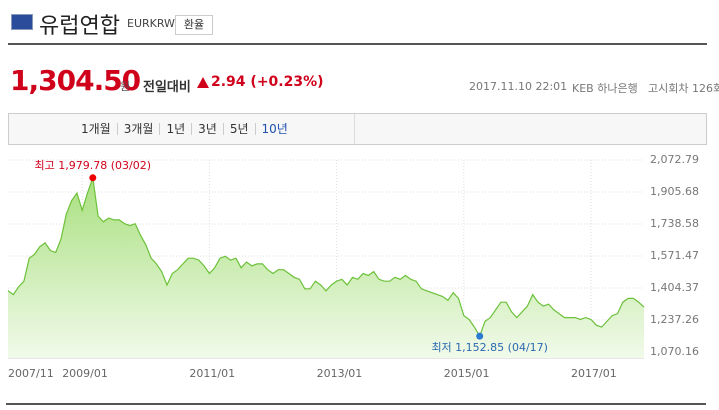  I want to click on max-label: 최고 1,979.78 (03/02), so click(93, 165).